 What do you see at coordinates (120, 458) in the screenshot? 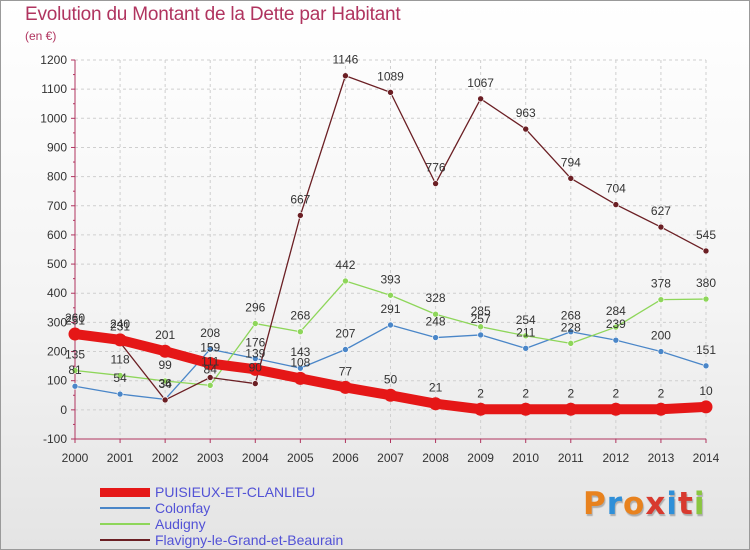
I see `x-tick-label: 2001` at bounding box center [120, 458].